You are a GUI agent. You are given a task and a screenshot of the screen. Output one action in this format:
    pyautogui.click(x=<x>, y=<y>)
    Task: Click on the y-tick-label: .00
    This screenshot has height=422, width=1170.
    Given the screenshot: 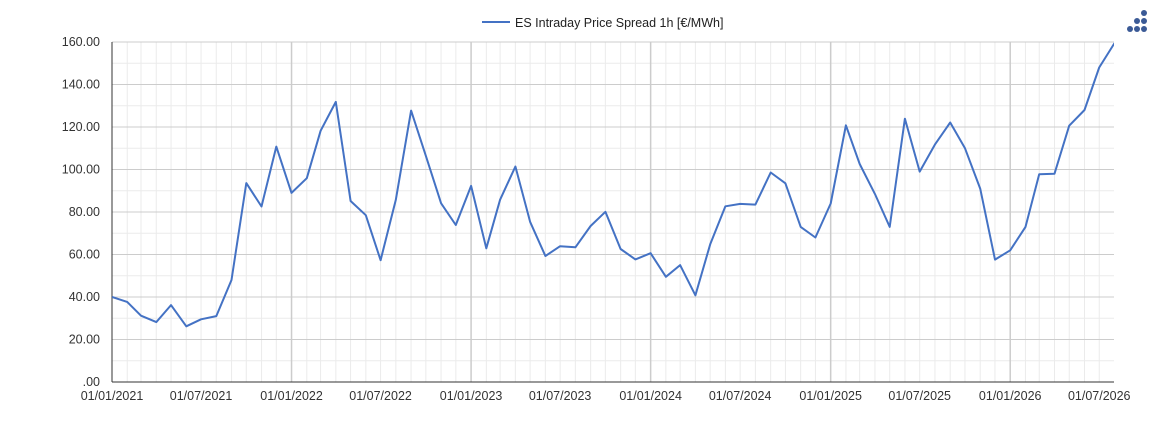 What is the action you would take?
    pyautogui.click(x=91, y=382)
    